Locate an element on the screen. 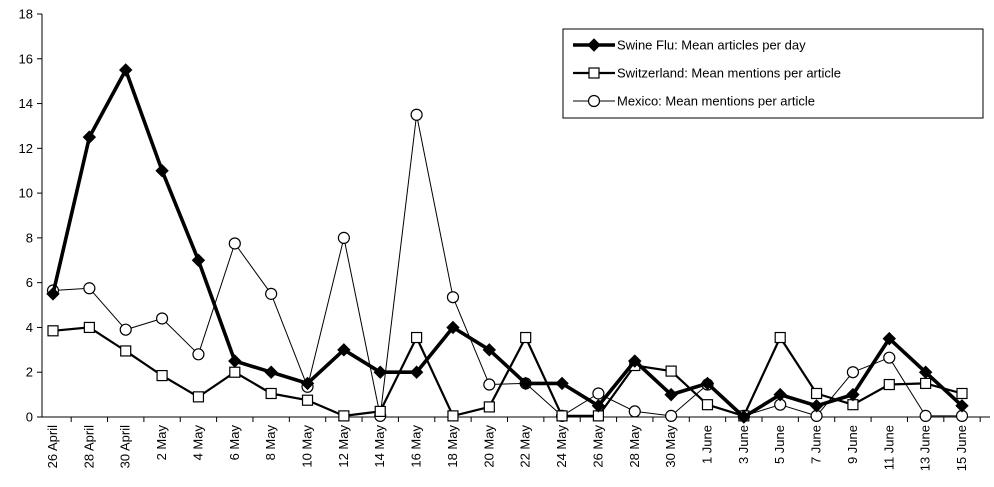 Image resolution: width=994 pixels, height=487 pixels. x-tick-label: 11 June is located at coordinates (888, 447).